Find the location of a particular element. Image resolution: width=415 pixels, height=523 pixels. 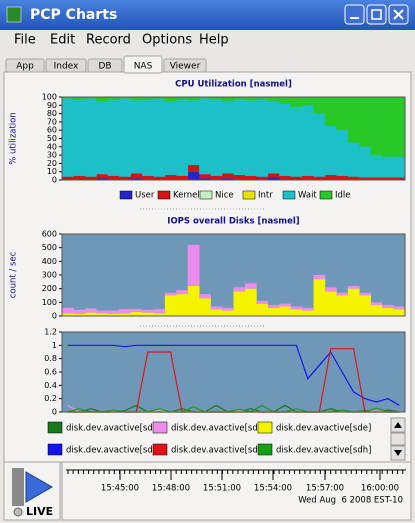

legend-label: disk.dev.avactive[sdf] is located at coordinates (112, 451).